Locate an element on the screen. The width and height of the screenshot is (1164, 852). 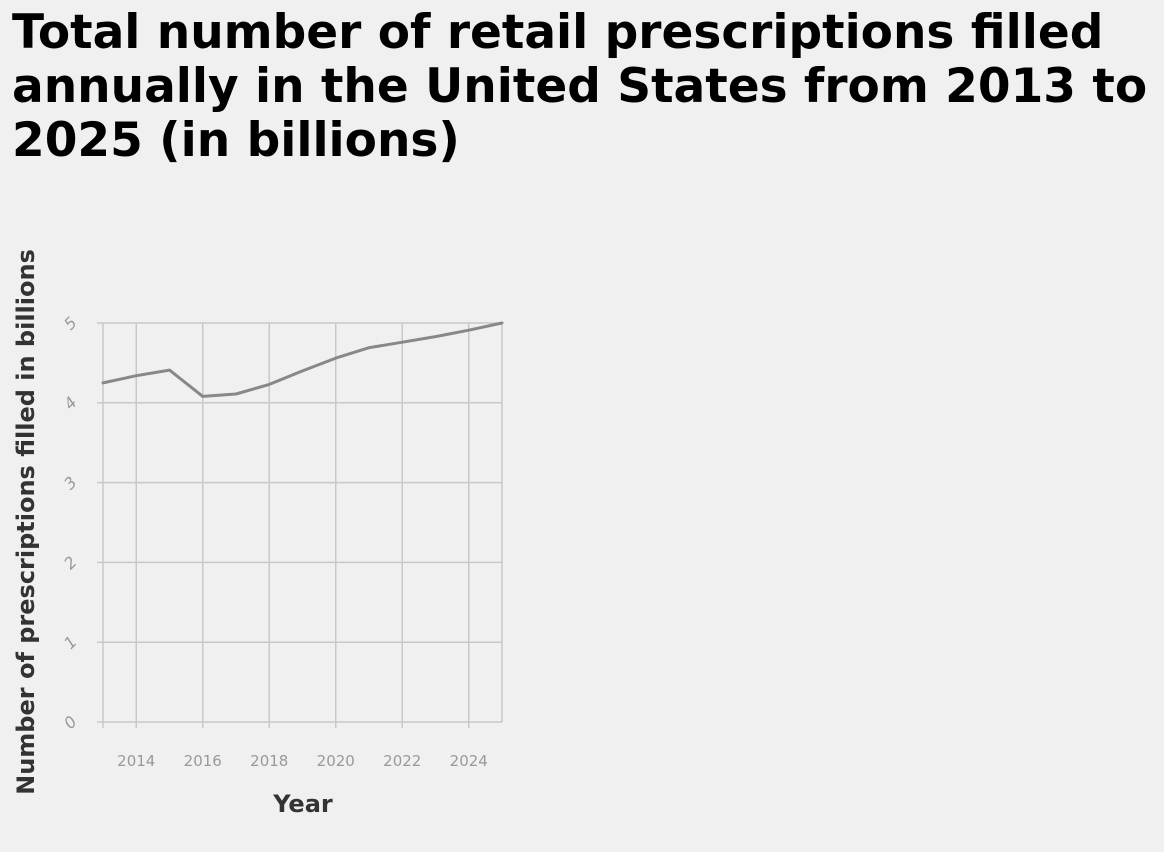
x-tick-label: 2018 is located at coordinates (269, 761).